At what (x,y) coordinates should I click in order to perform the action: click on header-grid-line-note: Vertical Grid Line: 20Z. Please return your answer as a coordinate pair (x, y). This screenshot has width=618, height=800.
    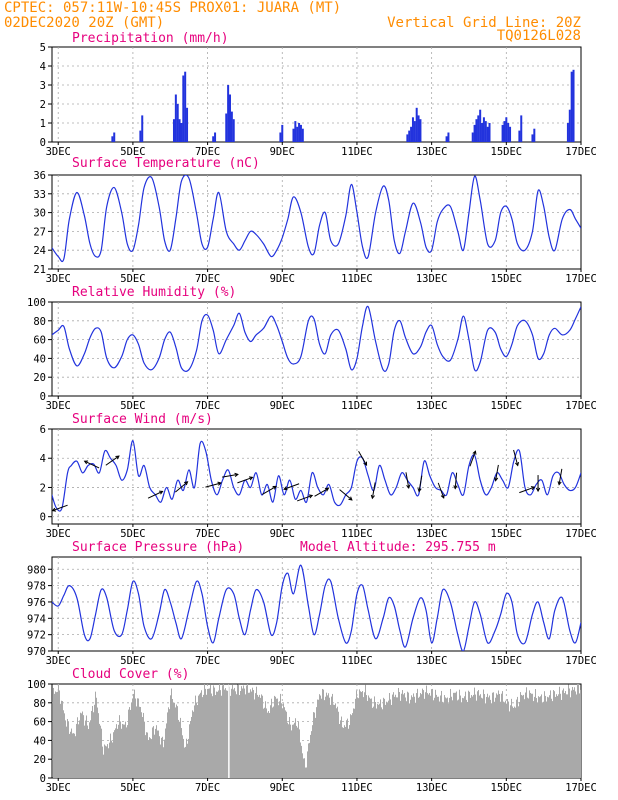
    Looking at the image, I should click on (484, 23).